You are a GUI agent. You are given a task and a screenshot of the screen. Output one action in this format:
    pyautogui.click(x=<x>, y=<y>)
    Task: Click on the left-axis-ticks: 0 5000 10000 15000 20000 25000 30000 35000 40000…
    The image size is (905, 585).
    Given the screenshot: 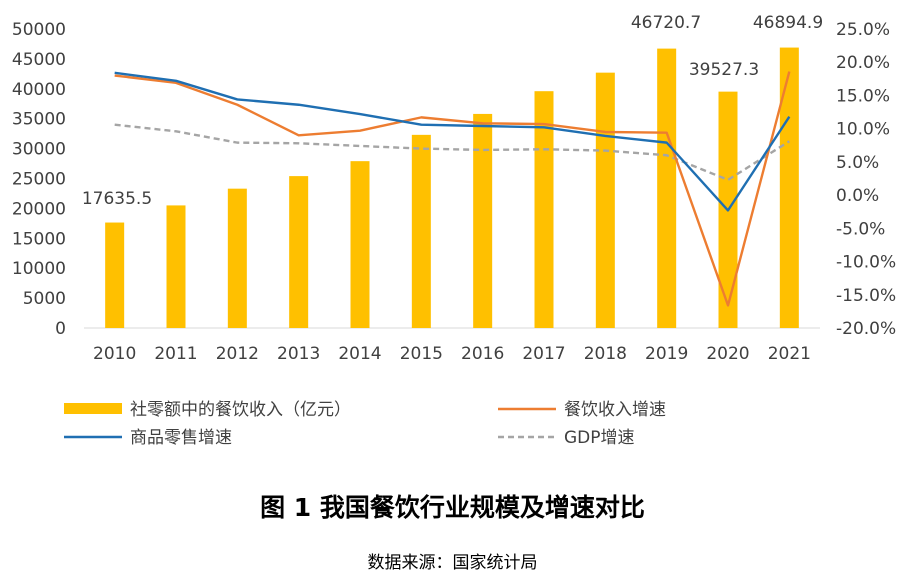 What is the action you would take?
    pyautogui.click(x=39, y=179)
    